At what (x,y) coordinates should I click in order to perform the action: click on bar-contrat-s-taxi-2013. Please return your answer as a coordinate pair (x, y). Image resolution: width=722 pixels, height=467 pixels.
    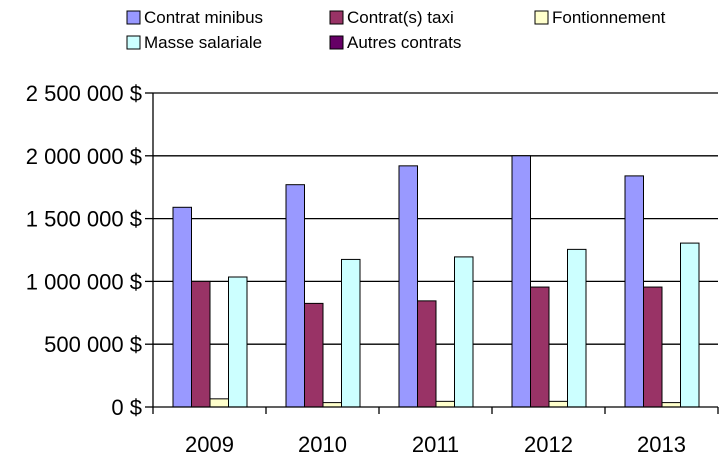
    Looking at the image, I should click on (653, 347).